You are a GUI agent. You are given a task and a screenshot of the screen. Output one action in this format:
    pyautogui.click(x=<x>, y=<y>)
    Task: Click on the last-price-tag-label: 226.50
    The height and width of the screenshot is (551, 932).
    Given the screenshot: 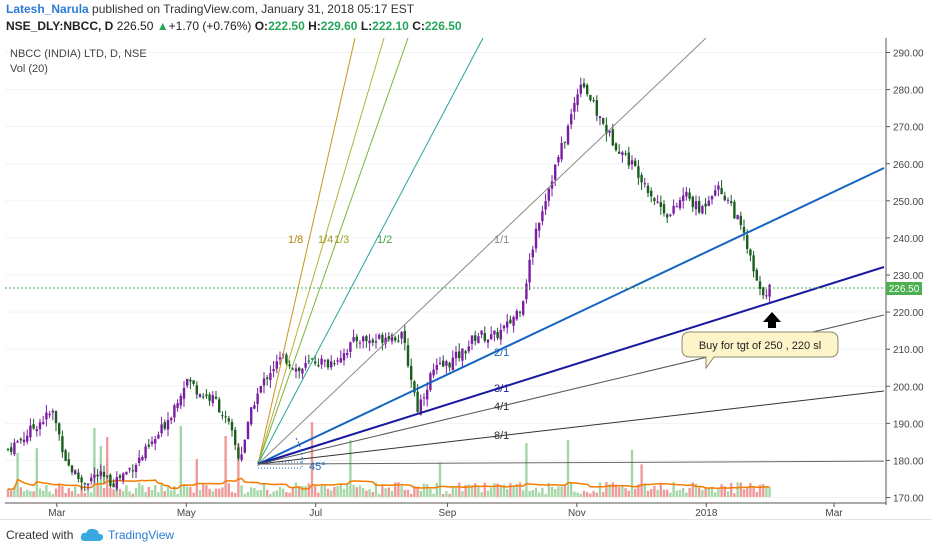 What is the action you would take?
    pyautogui.click(x=904, y=289)
    